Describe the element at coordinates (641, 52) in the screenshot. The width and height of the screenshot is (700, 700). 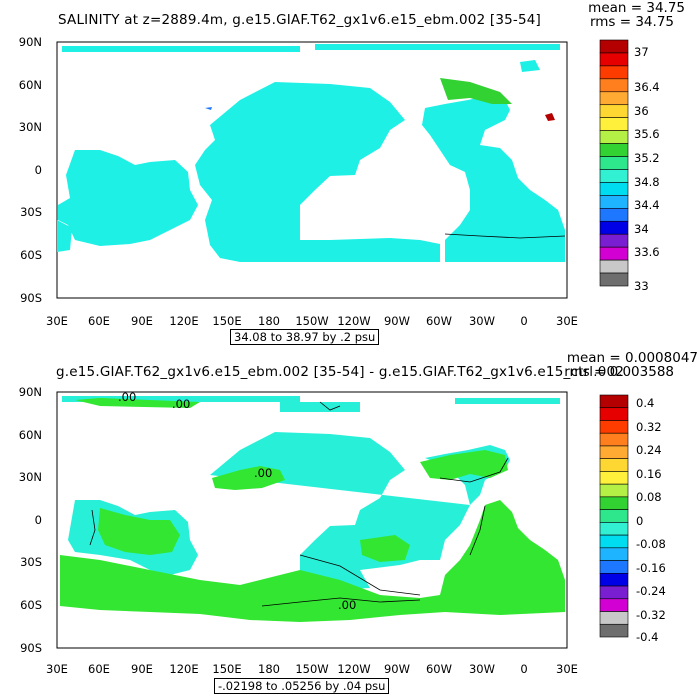
I see `top-colorbar-label: 37` at that location.